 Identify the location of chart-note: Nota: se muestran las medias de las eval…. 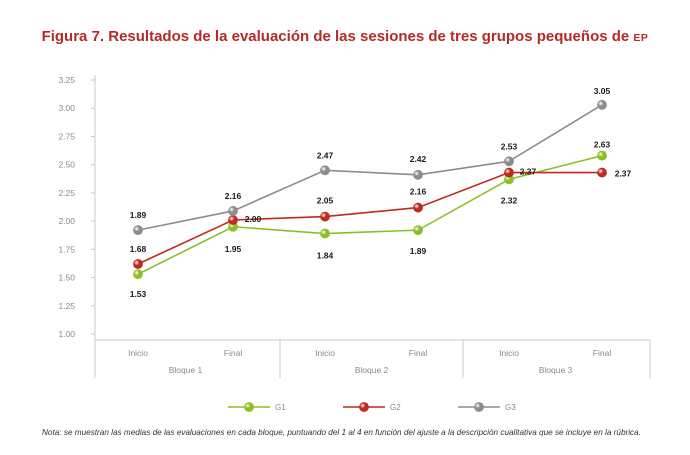
(341, 432).